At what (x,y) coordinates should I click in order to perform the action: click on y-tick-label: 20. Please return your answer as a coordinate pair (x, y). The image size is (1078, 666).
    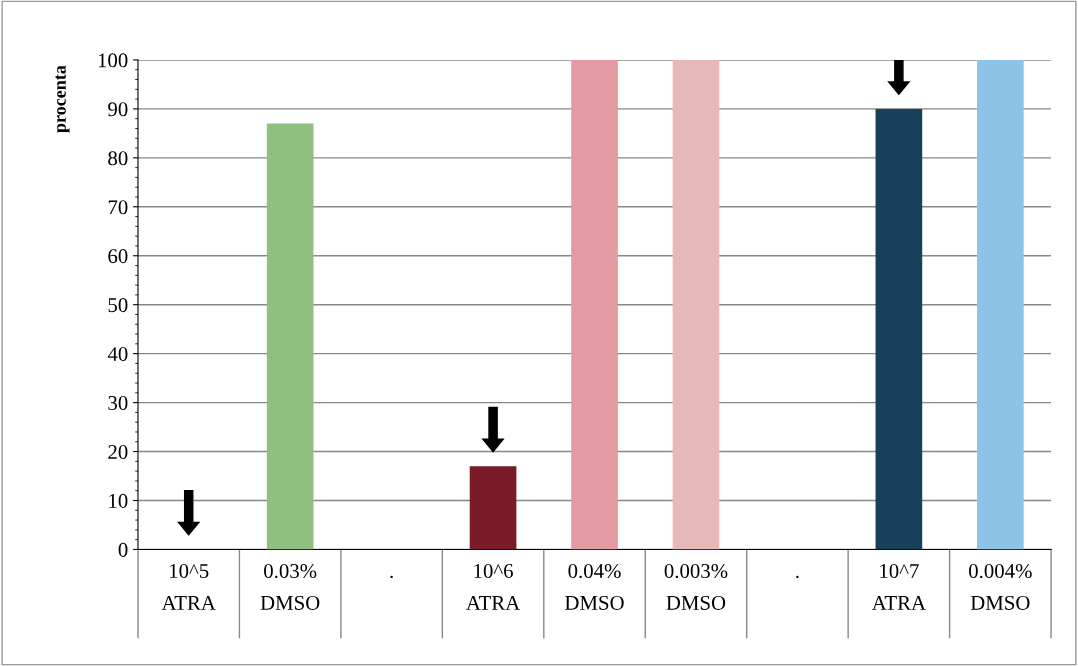
    Looking at the image, I should click on (118, 451).